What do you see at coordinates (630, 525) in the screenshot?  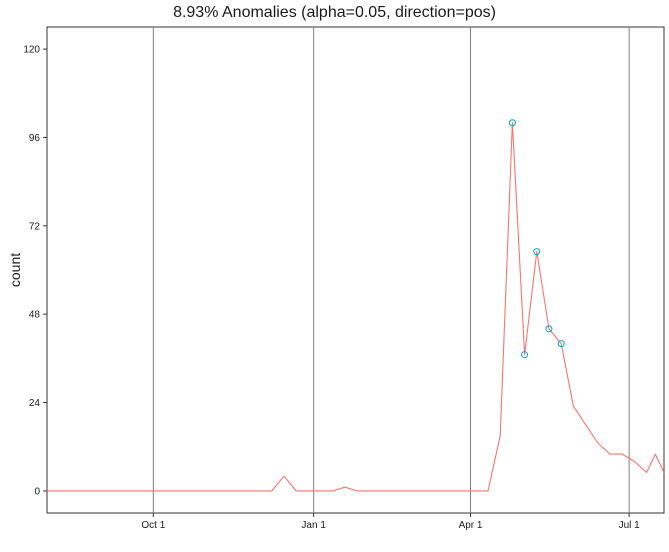 I see `x-tick-label: Jul 1` at bounding box center [630, 525].